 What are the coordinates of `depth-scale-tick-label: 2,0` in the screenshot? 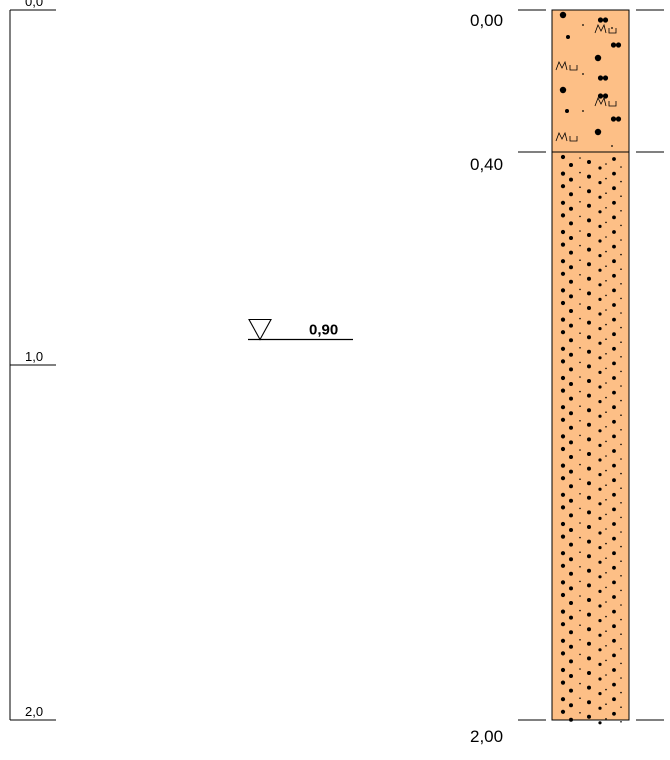 It's located at (34, 711).